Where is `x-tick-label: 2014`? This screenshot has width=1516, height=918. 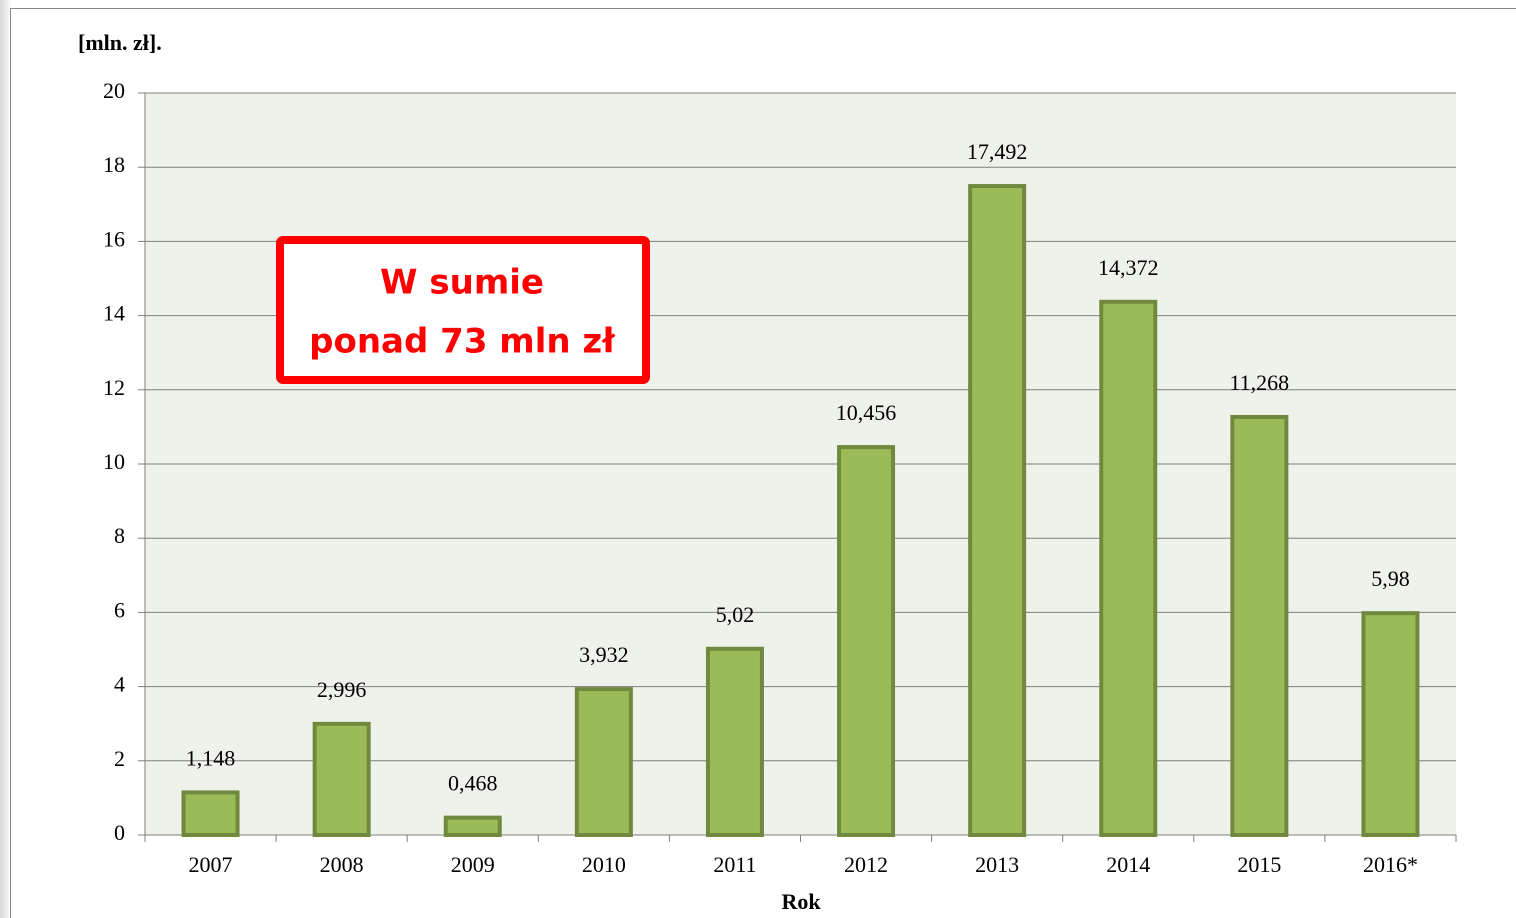 x-tick-label: 2014 is located at coordinates (1128, 864).